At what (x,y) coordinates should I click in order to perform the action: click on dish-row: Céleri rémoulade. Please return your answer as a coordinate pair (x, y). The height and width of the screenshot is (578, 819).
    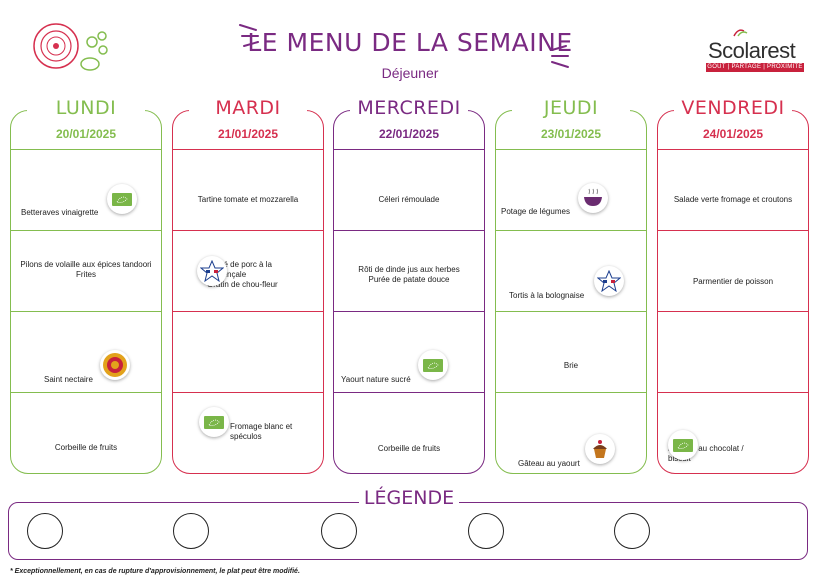
    Looking at the image, I should click on (409, 189).